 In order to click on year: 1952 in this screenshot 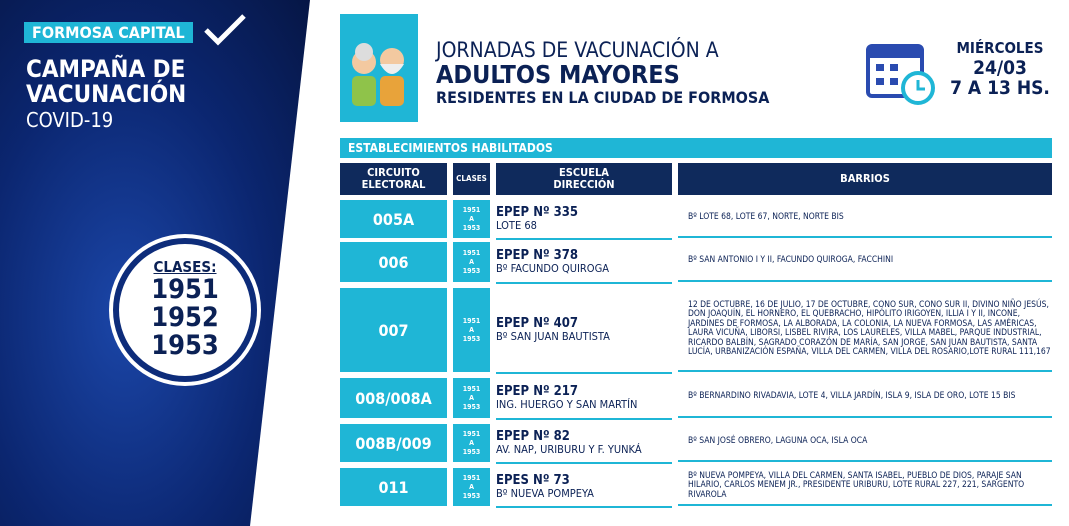, I will do `click(185, 317)`.